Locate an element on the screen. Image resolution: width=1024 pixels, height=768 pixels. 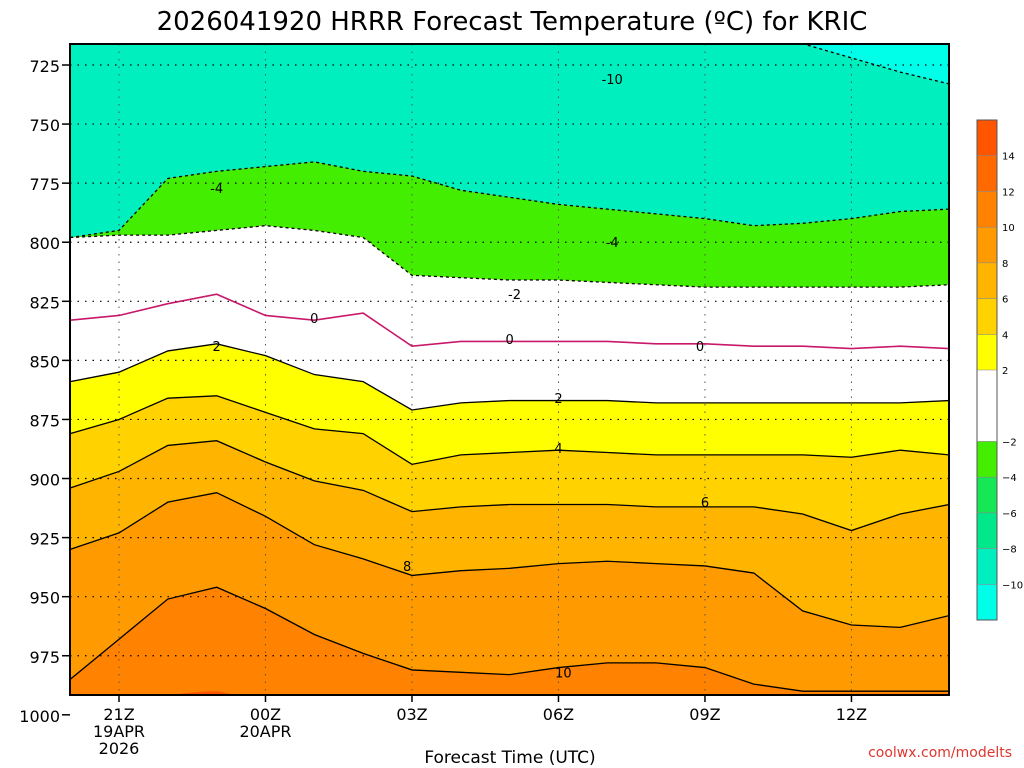
y-tick-label: 775 is located at coordinates (44, 184).